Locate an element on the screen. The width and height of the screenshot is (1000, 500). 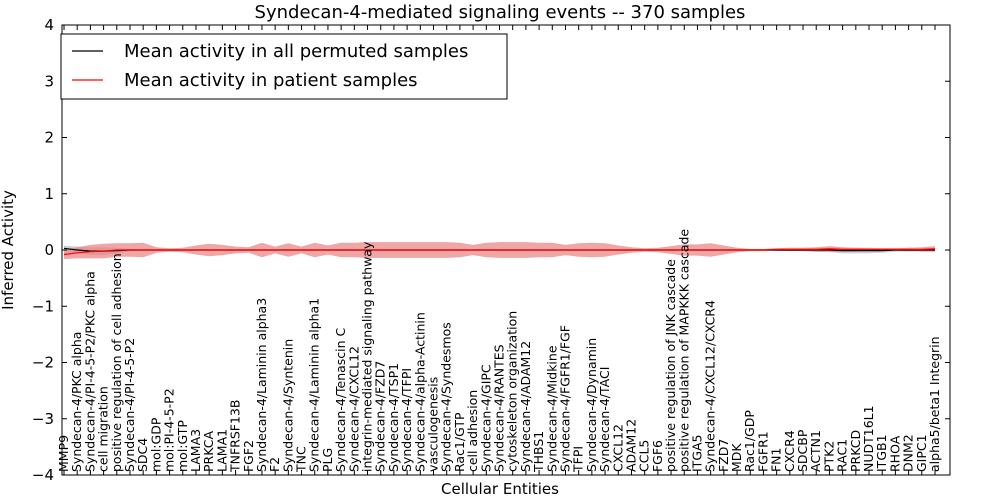
y-tick-label: 3 is located at coordinates (49, 81).